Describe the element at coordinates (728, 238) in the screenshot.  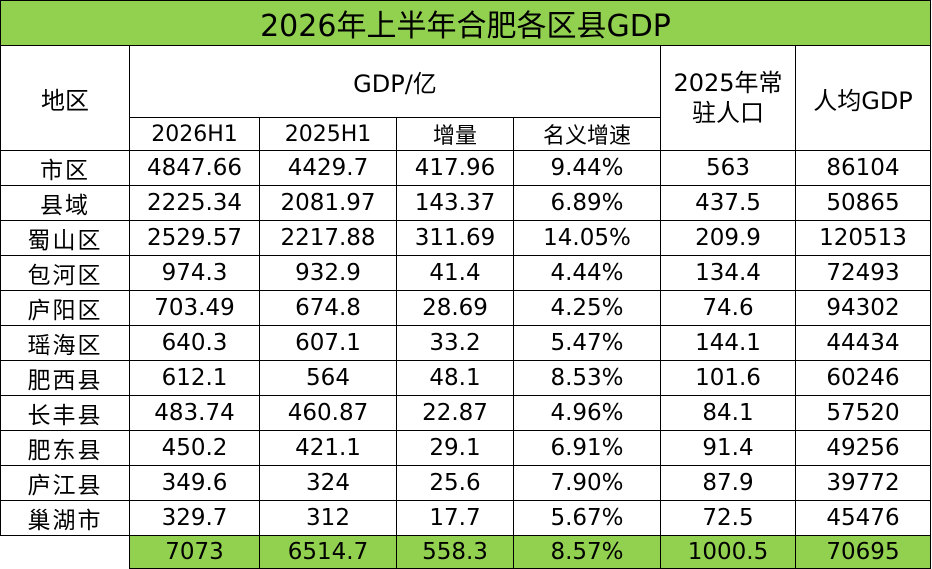
I see `cell-population: 209.9` at that location.